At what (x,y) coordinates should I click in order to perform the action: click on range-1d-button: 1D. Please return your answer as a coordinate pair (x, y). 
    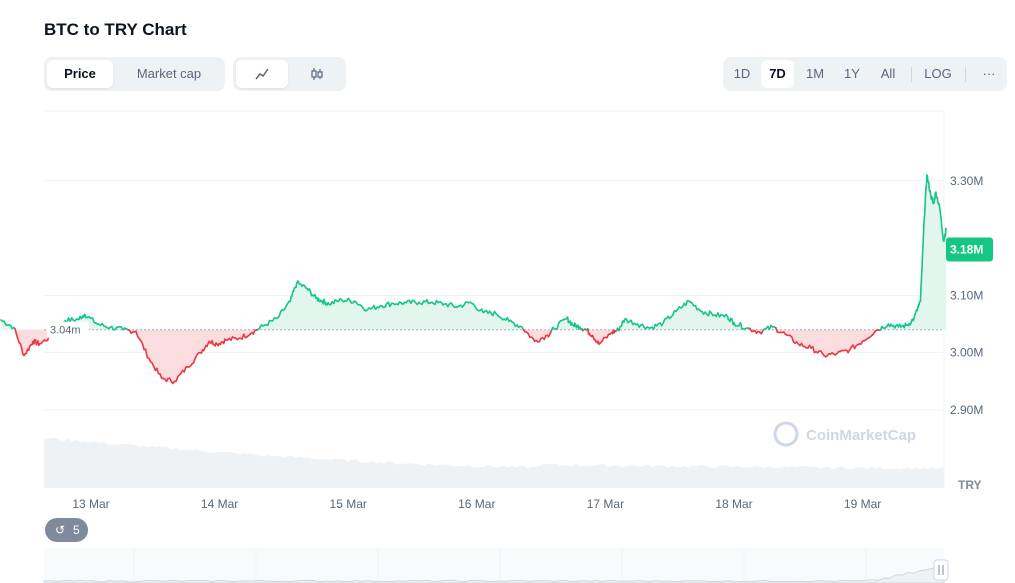
    Looking at the image, I should click on (742, 73).